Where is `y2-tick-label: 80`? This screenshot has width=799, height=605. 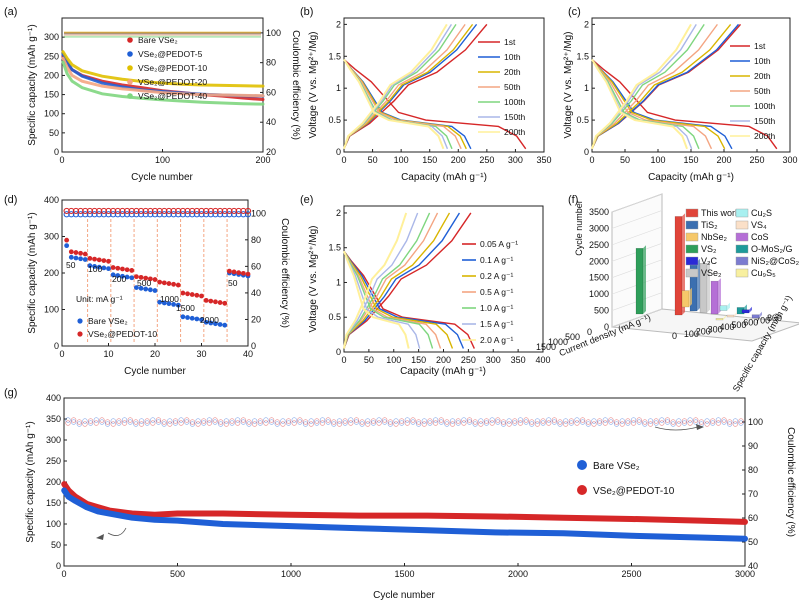 y2-tick-label: 80 is located at coordinates (271, 63).